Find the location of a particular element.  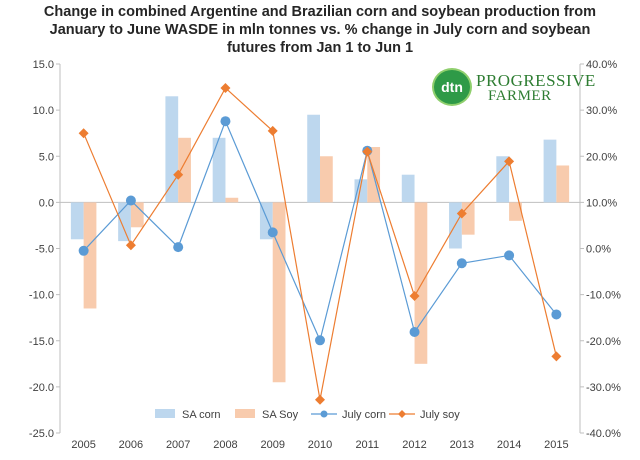

right-tick-label: -20.0% is located at coordinates (603, 342).